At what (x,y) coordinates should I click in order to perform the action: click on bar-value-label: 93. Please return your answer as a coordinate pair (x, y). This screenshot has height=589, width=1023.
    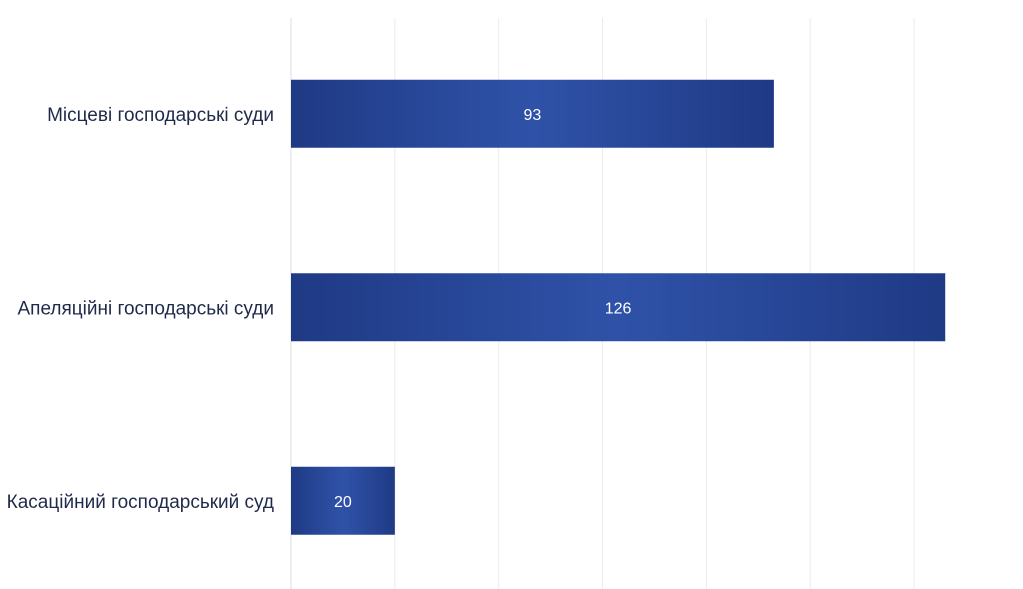
    Looking at the image, I should click on (533, 115).